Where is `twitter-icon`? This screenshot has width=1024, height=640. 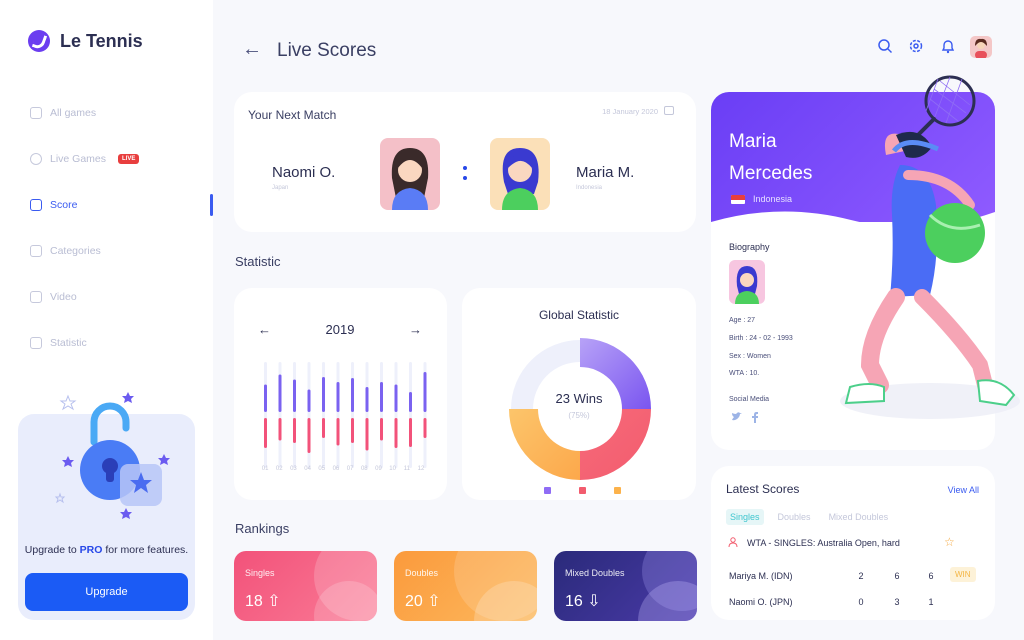 twitter-icon is located at coordinates (736, 417).